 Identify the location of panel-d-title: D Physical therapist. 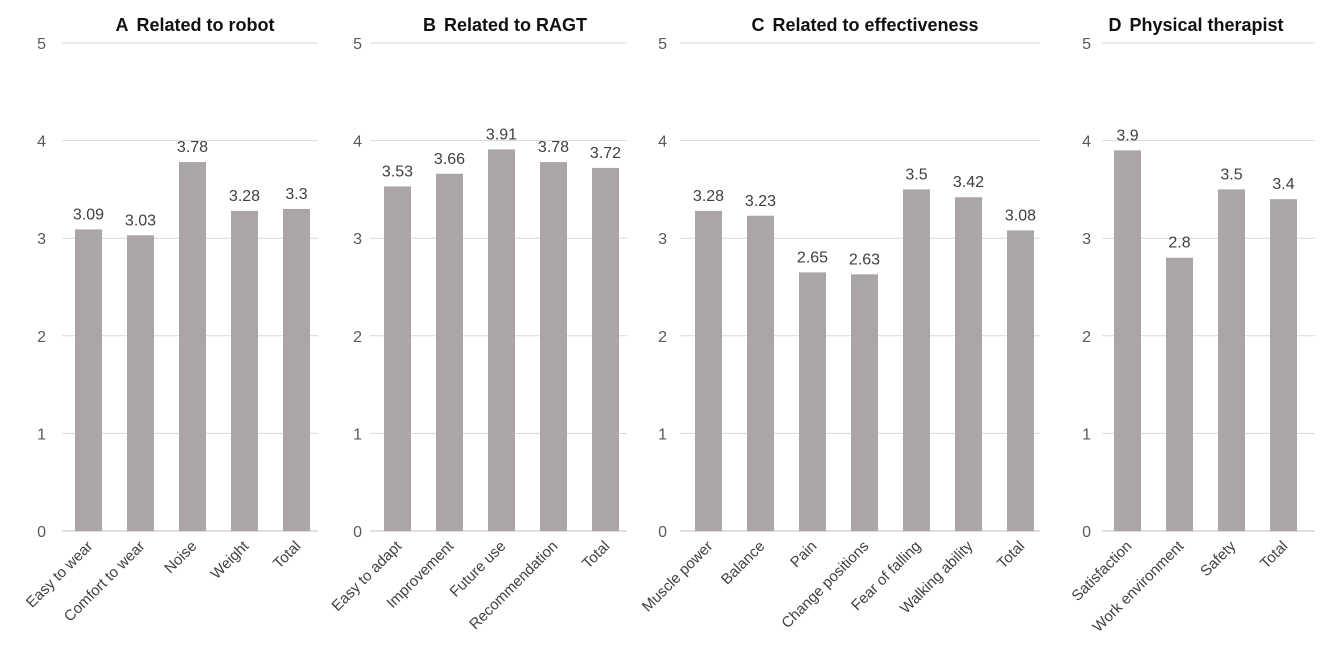
(1195, 25).